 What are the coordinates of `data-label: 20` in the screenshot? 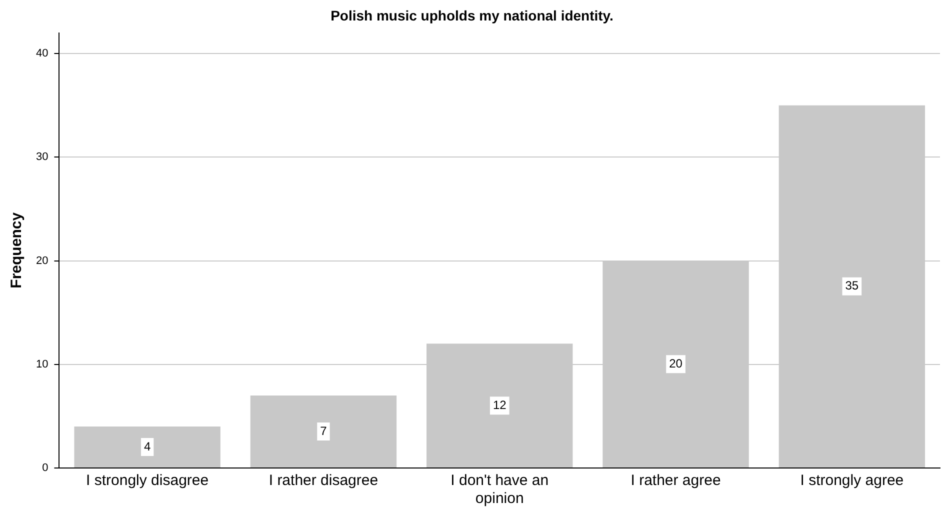 It's located at (676, 363).